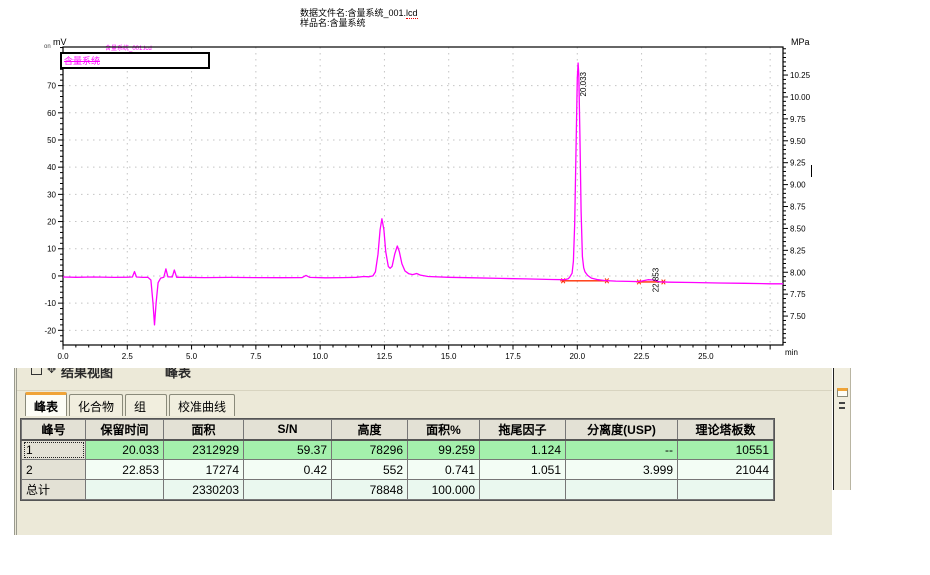 The height and width of the screenshot is (575, 930). What do you see at coordinates (87, 374) in the screenshot?
I see `panel-title: 结果视图` at bounding box center [87, 374].